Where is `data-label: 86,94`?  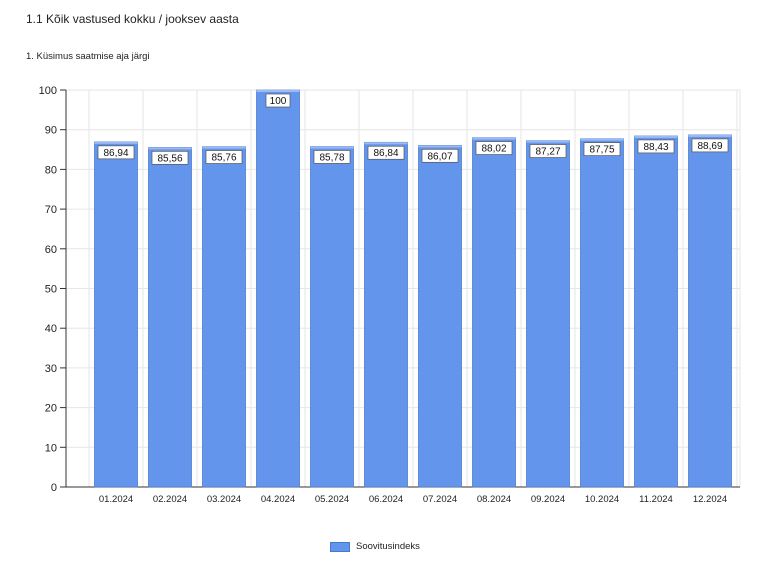
data-label: 86,94 is located at coordinates (115, 153).